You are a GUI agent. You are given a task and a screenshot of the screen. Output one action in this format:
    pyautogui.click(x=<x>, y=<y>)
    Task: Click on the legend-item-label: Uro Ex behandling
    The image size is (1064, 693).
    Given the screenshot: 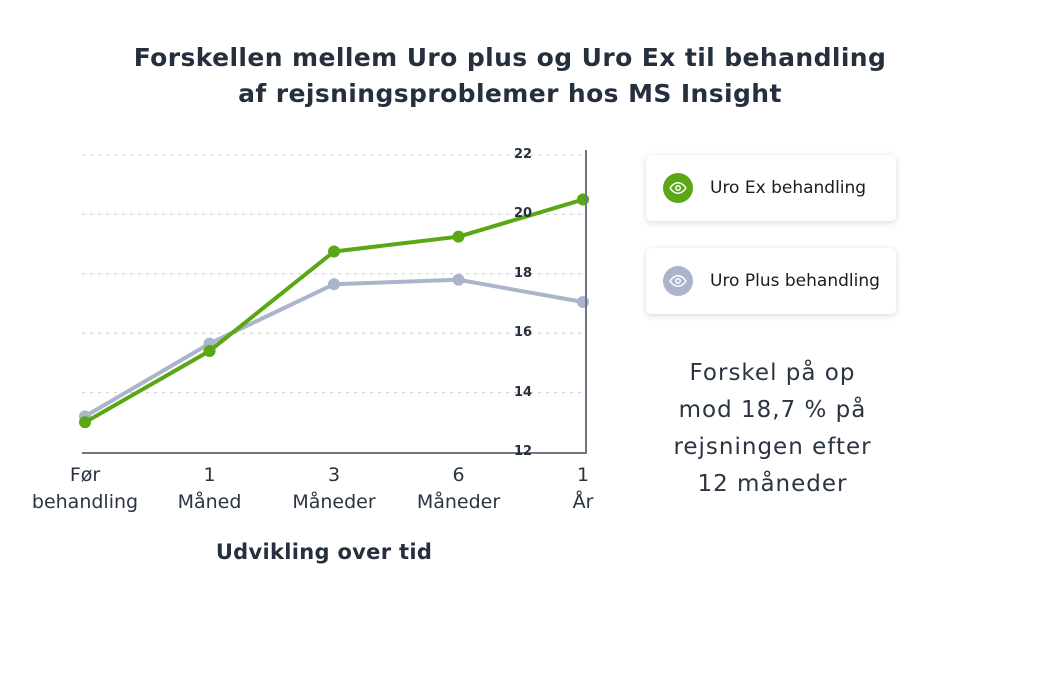 What is the action you would take?
    pyautogui.click(x=788, y=188)
    